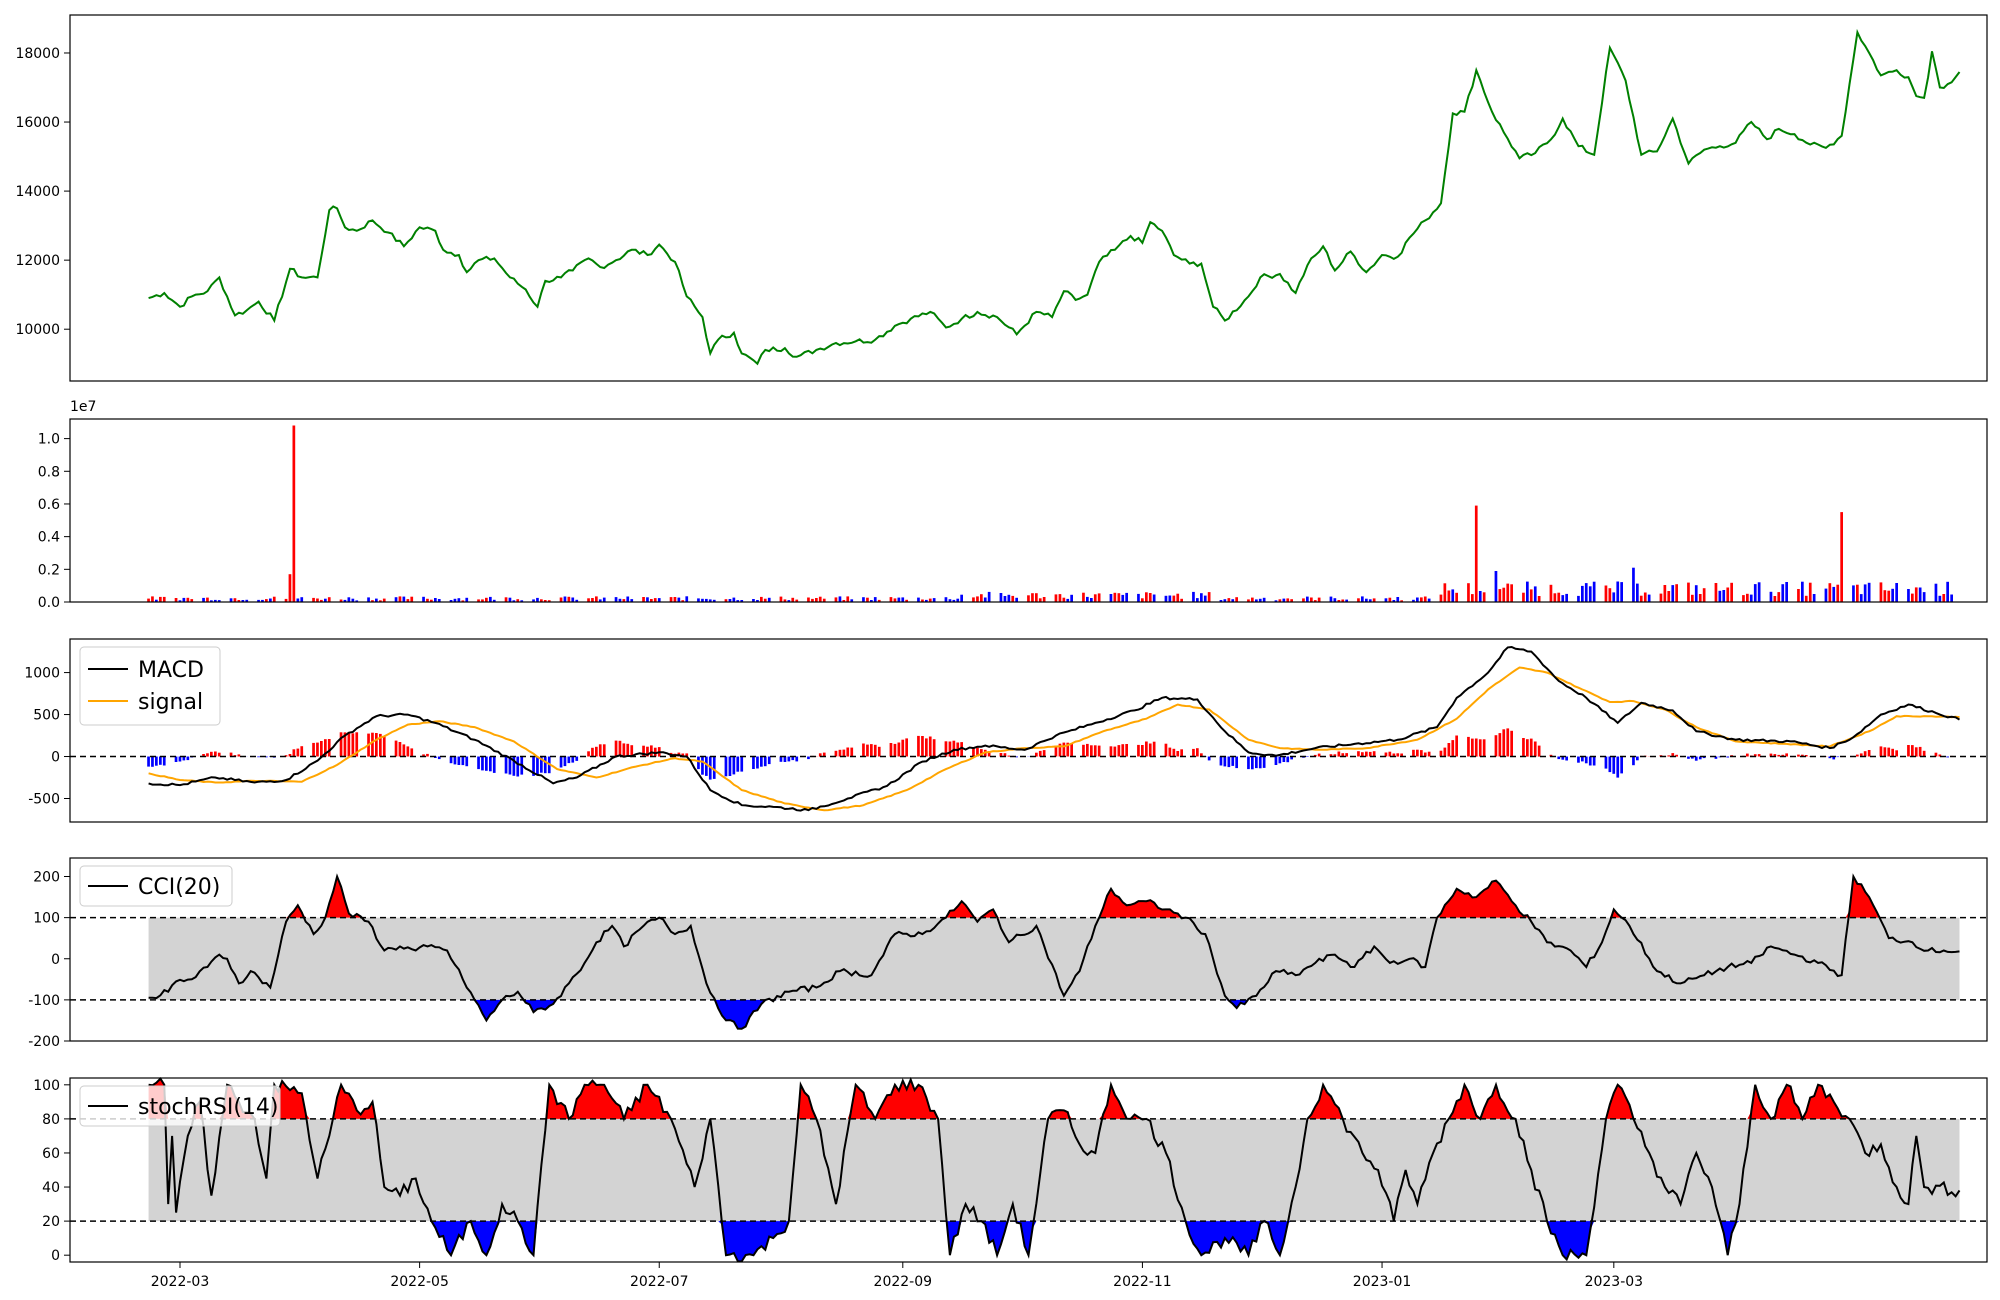 The image size is (2000, 1300). What do you see at coordinates (37, 123) in the screenshot?
I see `price-ytick-label: 16000` at bounding box center [37, 123].